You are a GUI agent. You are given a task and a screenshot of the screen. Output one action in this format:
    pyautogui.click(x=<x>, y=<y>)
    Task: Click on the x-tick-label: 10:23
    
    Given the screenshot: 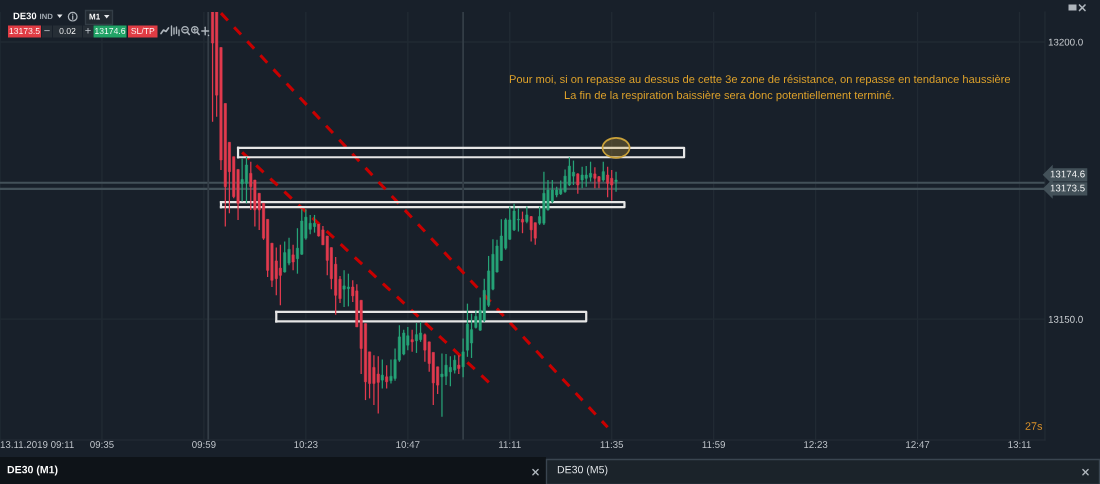 What is the action you would take?
    pyautogui.click(x=306, y=444)
    